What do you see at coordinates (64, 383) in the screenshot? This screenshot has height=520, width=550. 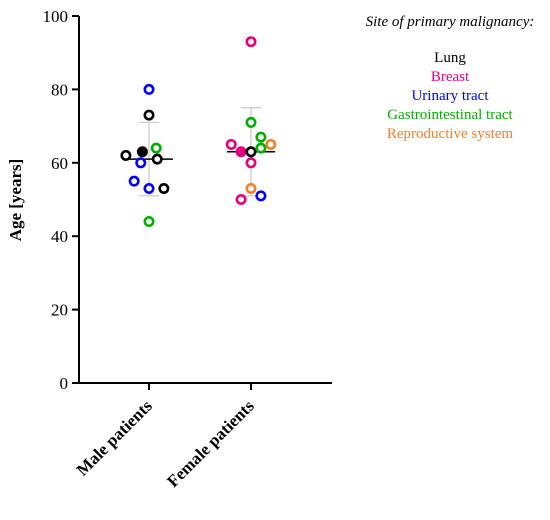 I see `y-tick-label: 0` at bounding box center [64, 383].